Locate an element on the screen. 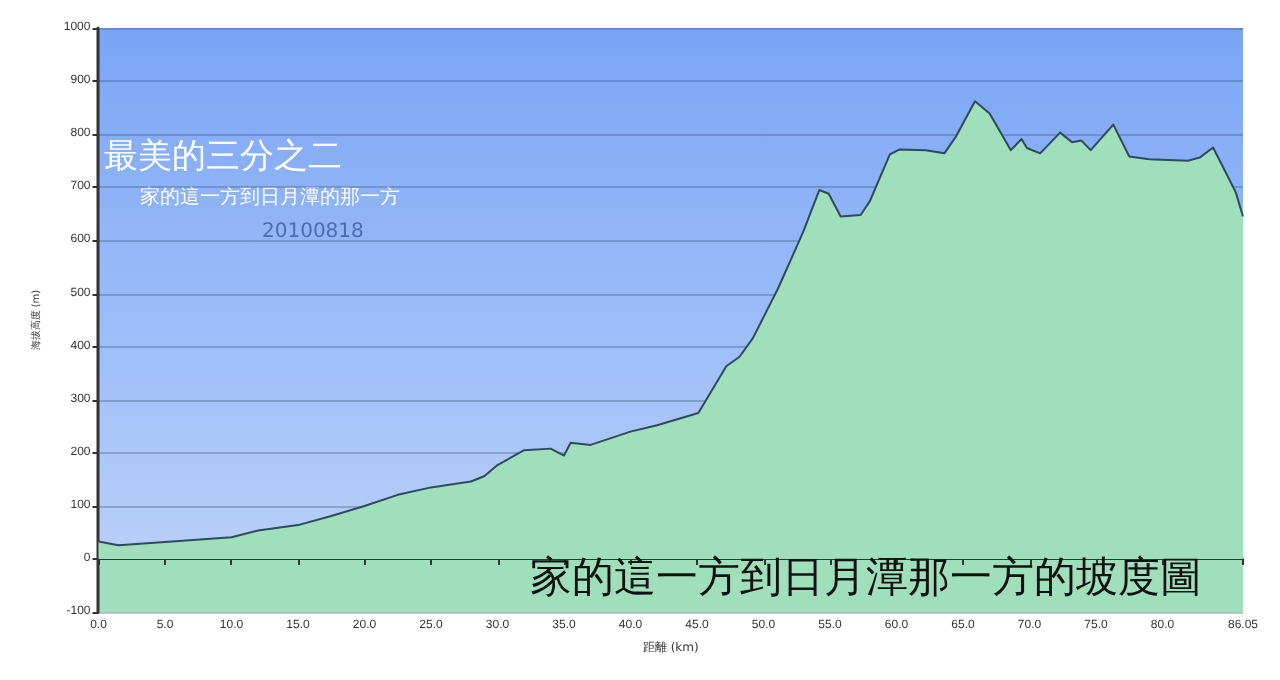 The width and height of the screenshot is (1280, 680). annotation: 家的這一方到日月潭的那一方 is located at coordinates (270, 197).